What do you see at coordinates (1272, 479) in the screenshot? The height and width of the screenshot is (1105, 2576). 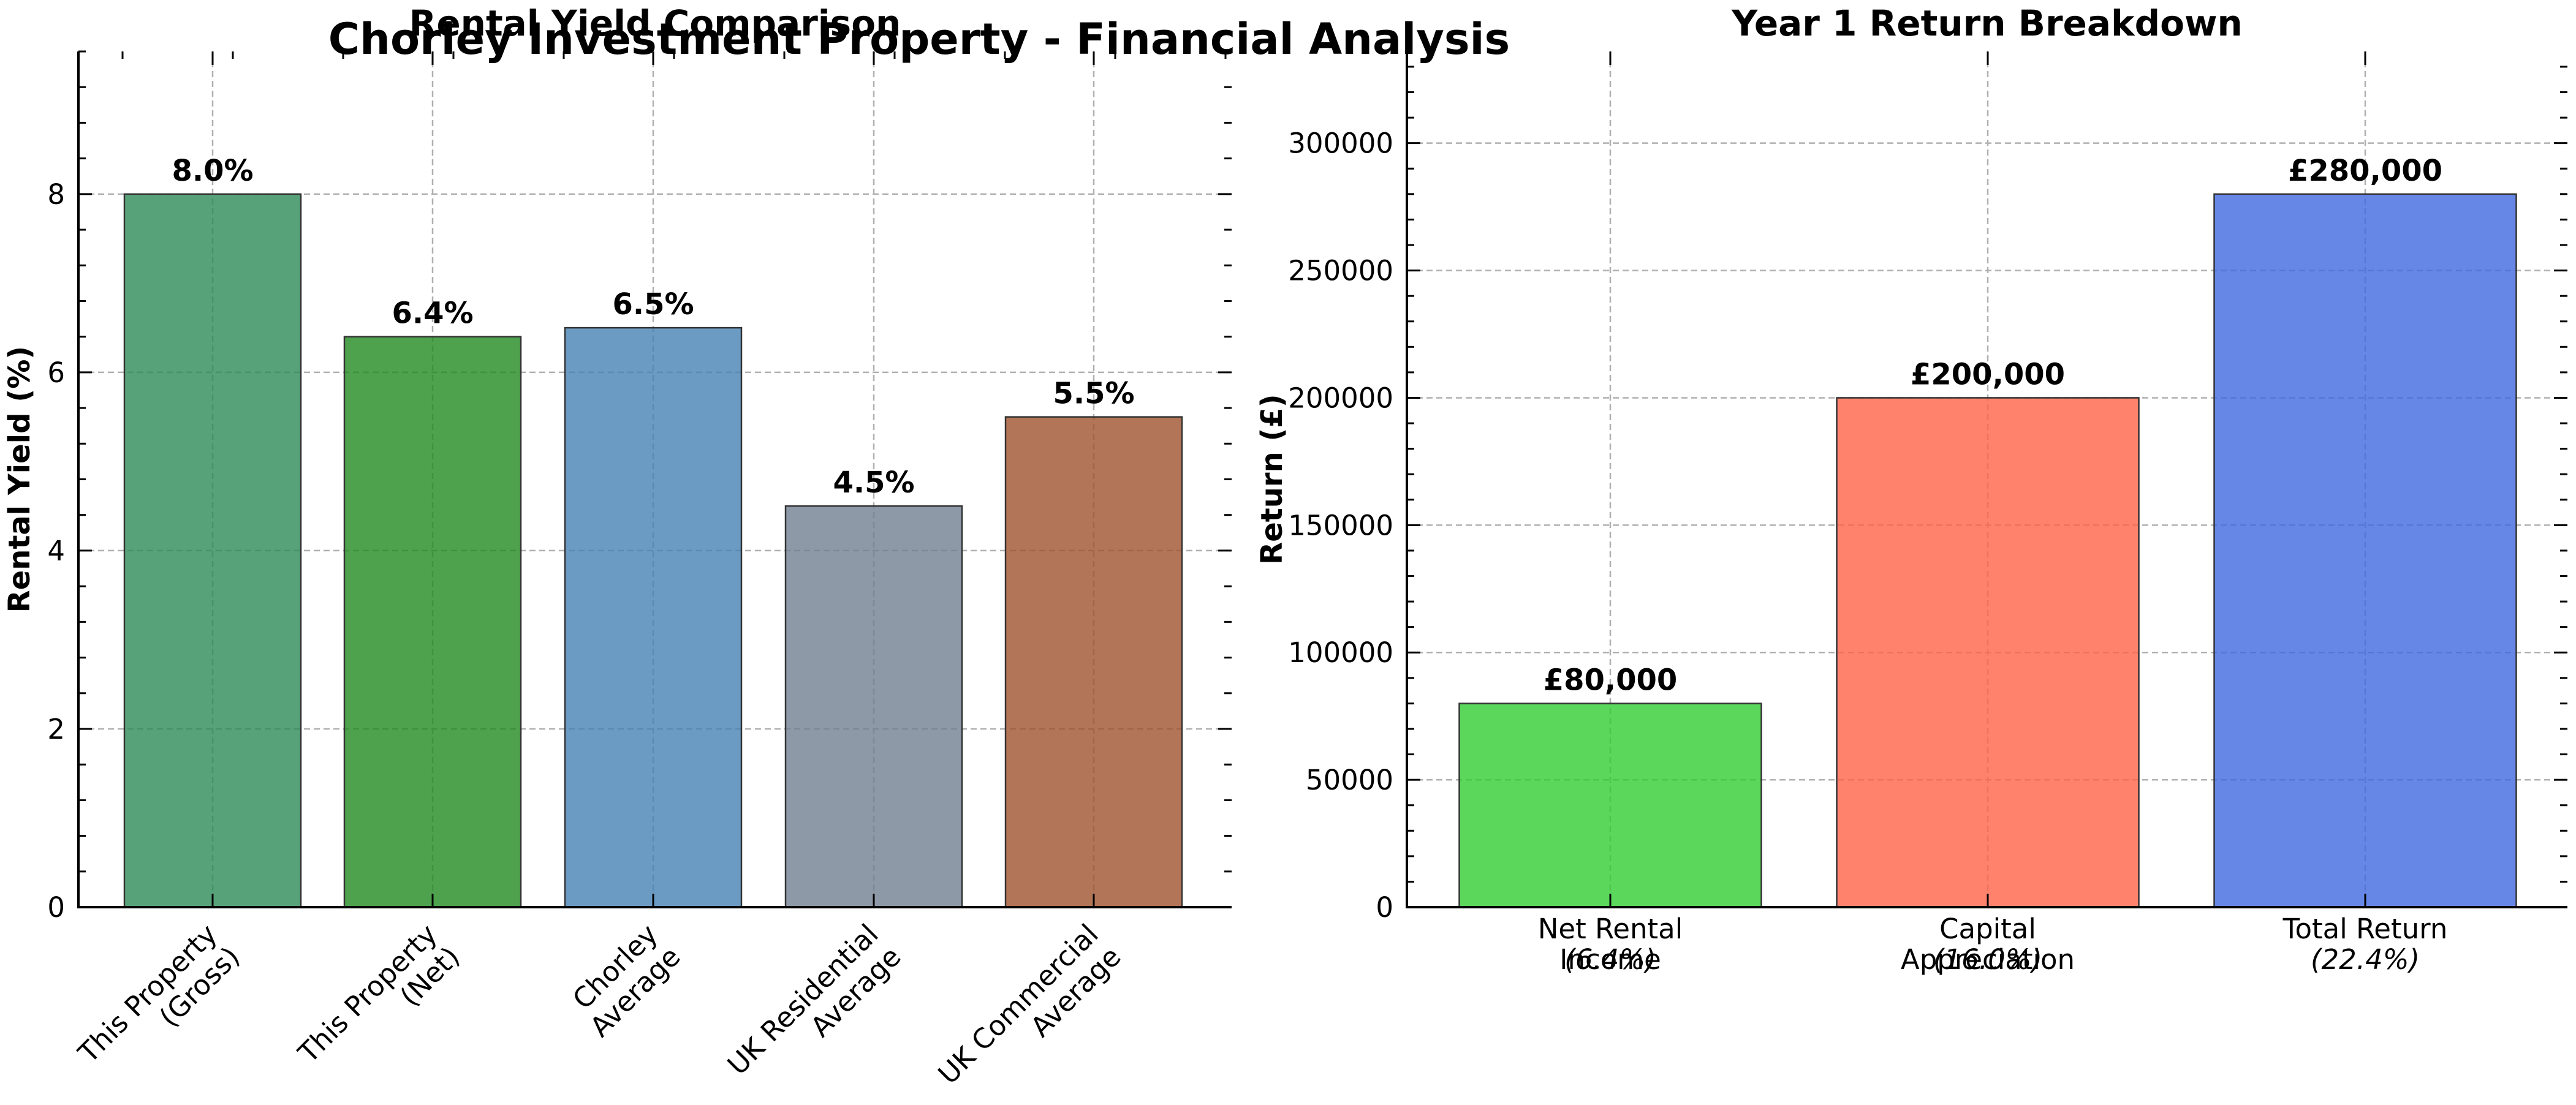 I see `y-axis-label: Return (£)` at bounding box center [1272, 479].